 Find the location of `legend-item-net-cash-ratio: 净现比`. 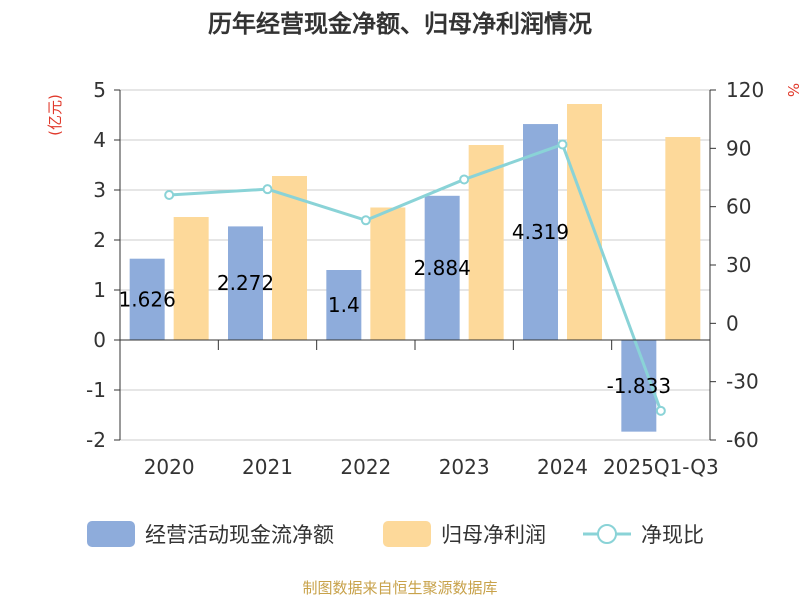

legend-item-net-cash-ratio: 净现比 is located at coordinates (643, 535).